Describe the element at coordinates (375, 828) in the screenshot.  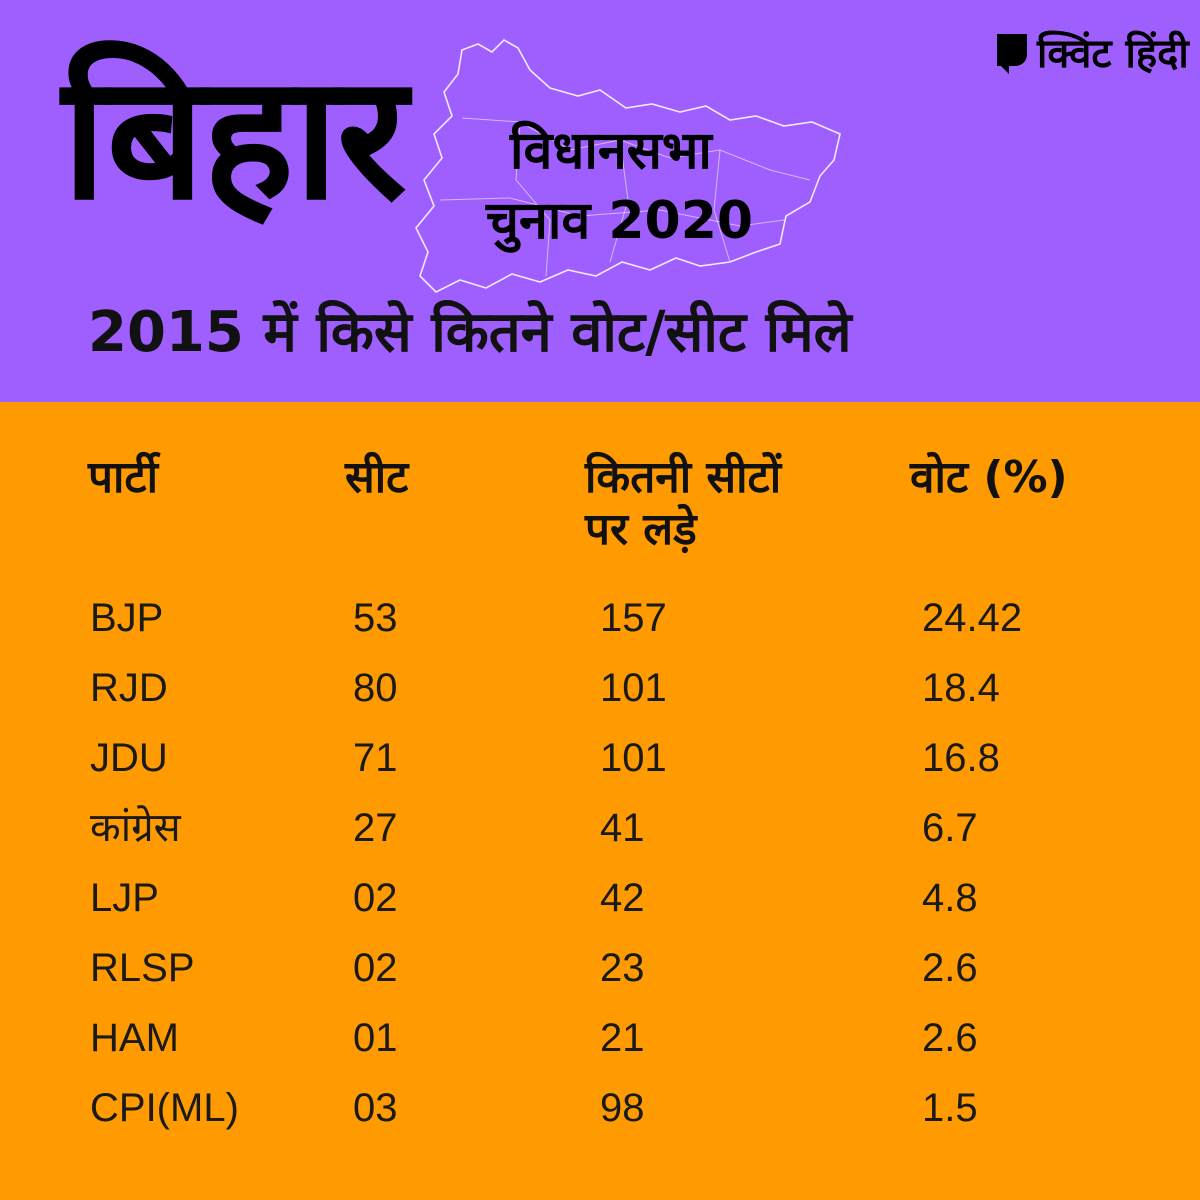
I see `seats-won: 27` at that location.